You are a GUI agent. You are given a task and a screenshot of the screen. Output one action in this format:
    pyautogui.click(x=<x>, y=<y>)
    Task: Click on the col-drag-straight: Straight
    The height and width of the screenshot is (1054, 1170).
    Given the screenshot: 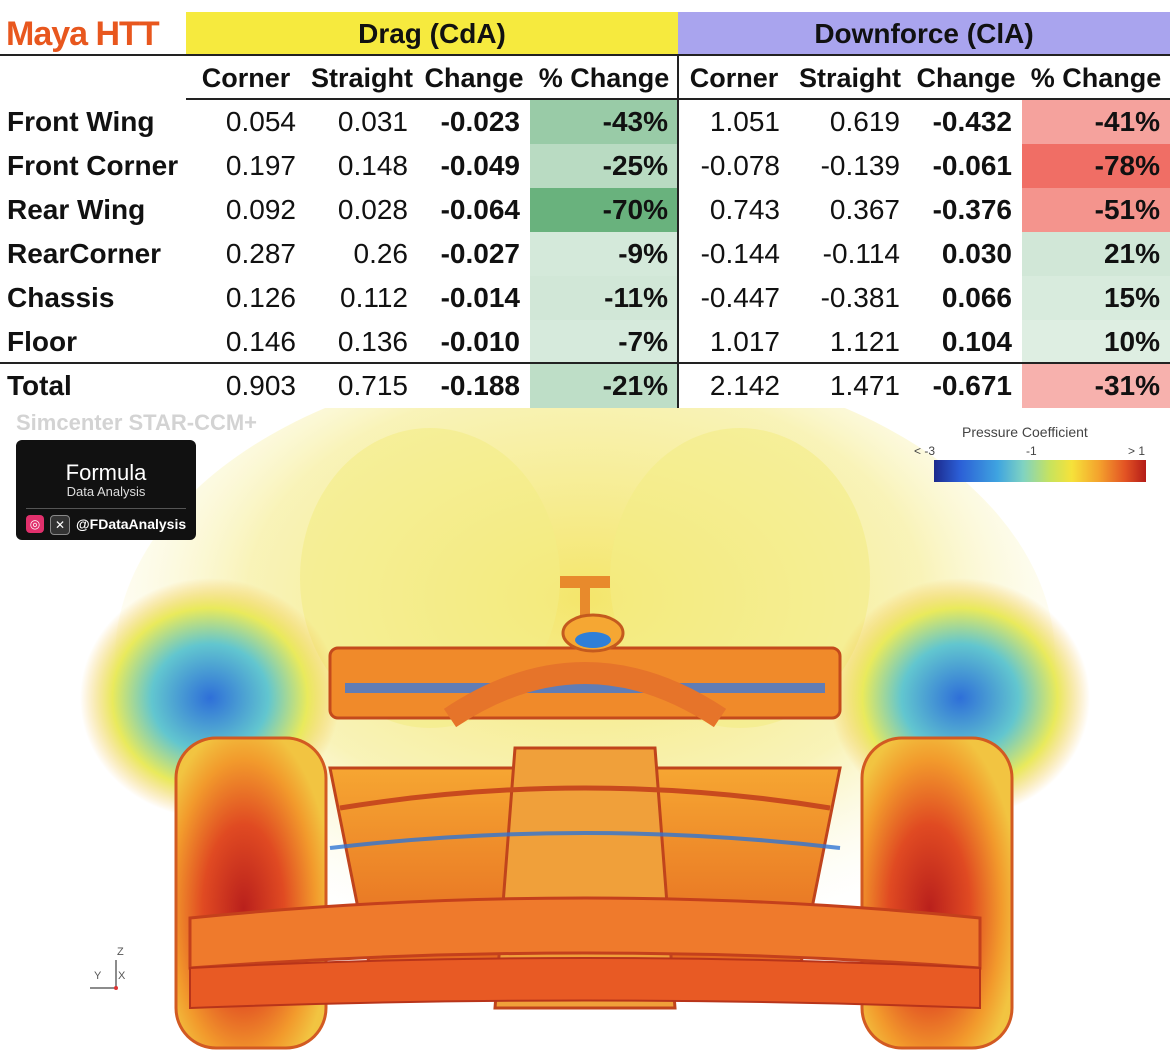 What is the action you would take?
    pyautogui.click(x=361, y=77)
    